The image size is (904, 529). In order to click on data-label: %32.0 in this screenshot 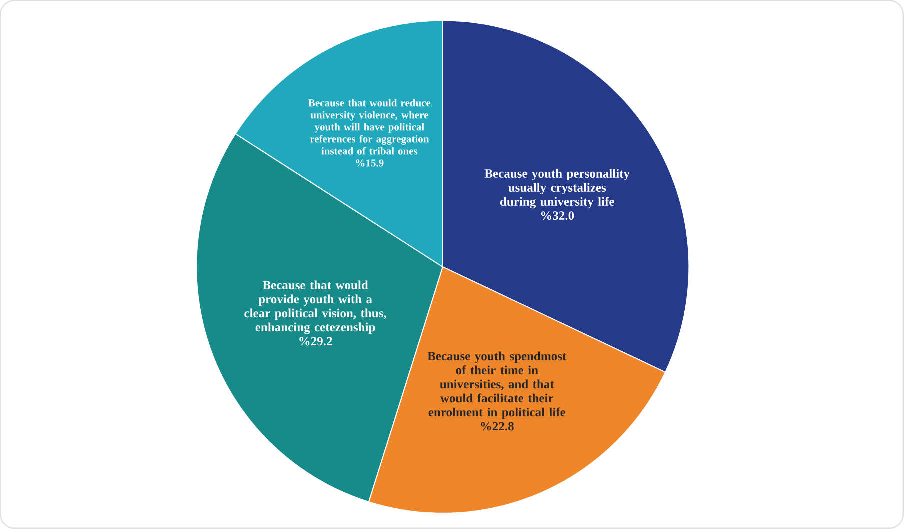, I will do `click(557, 216)`.